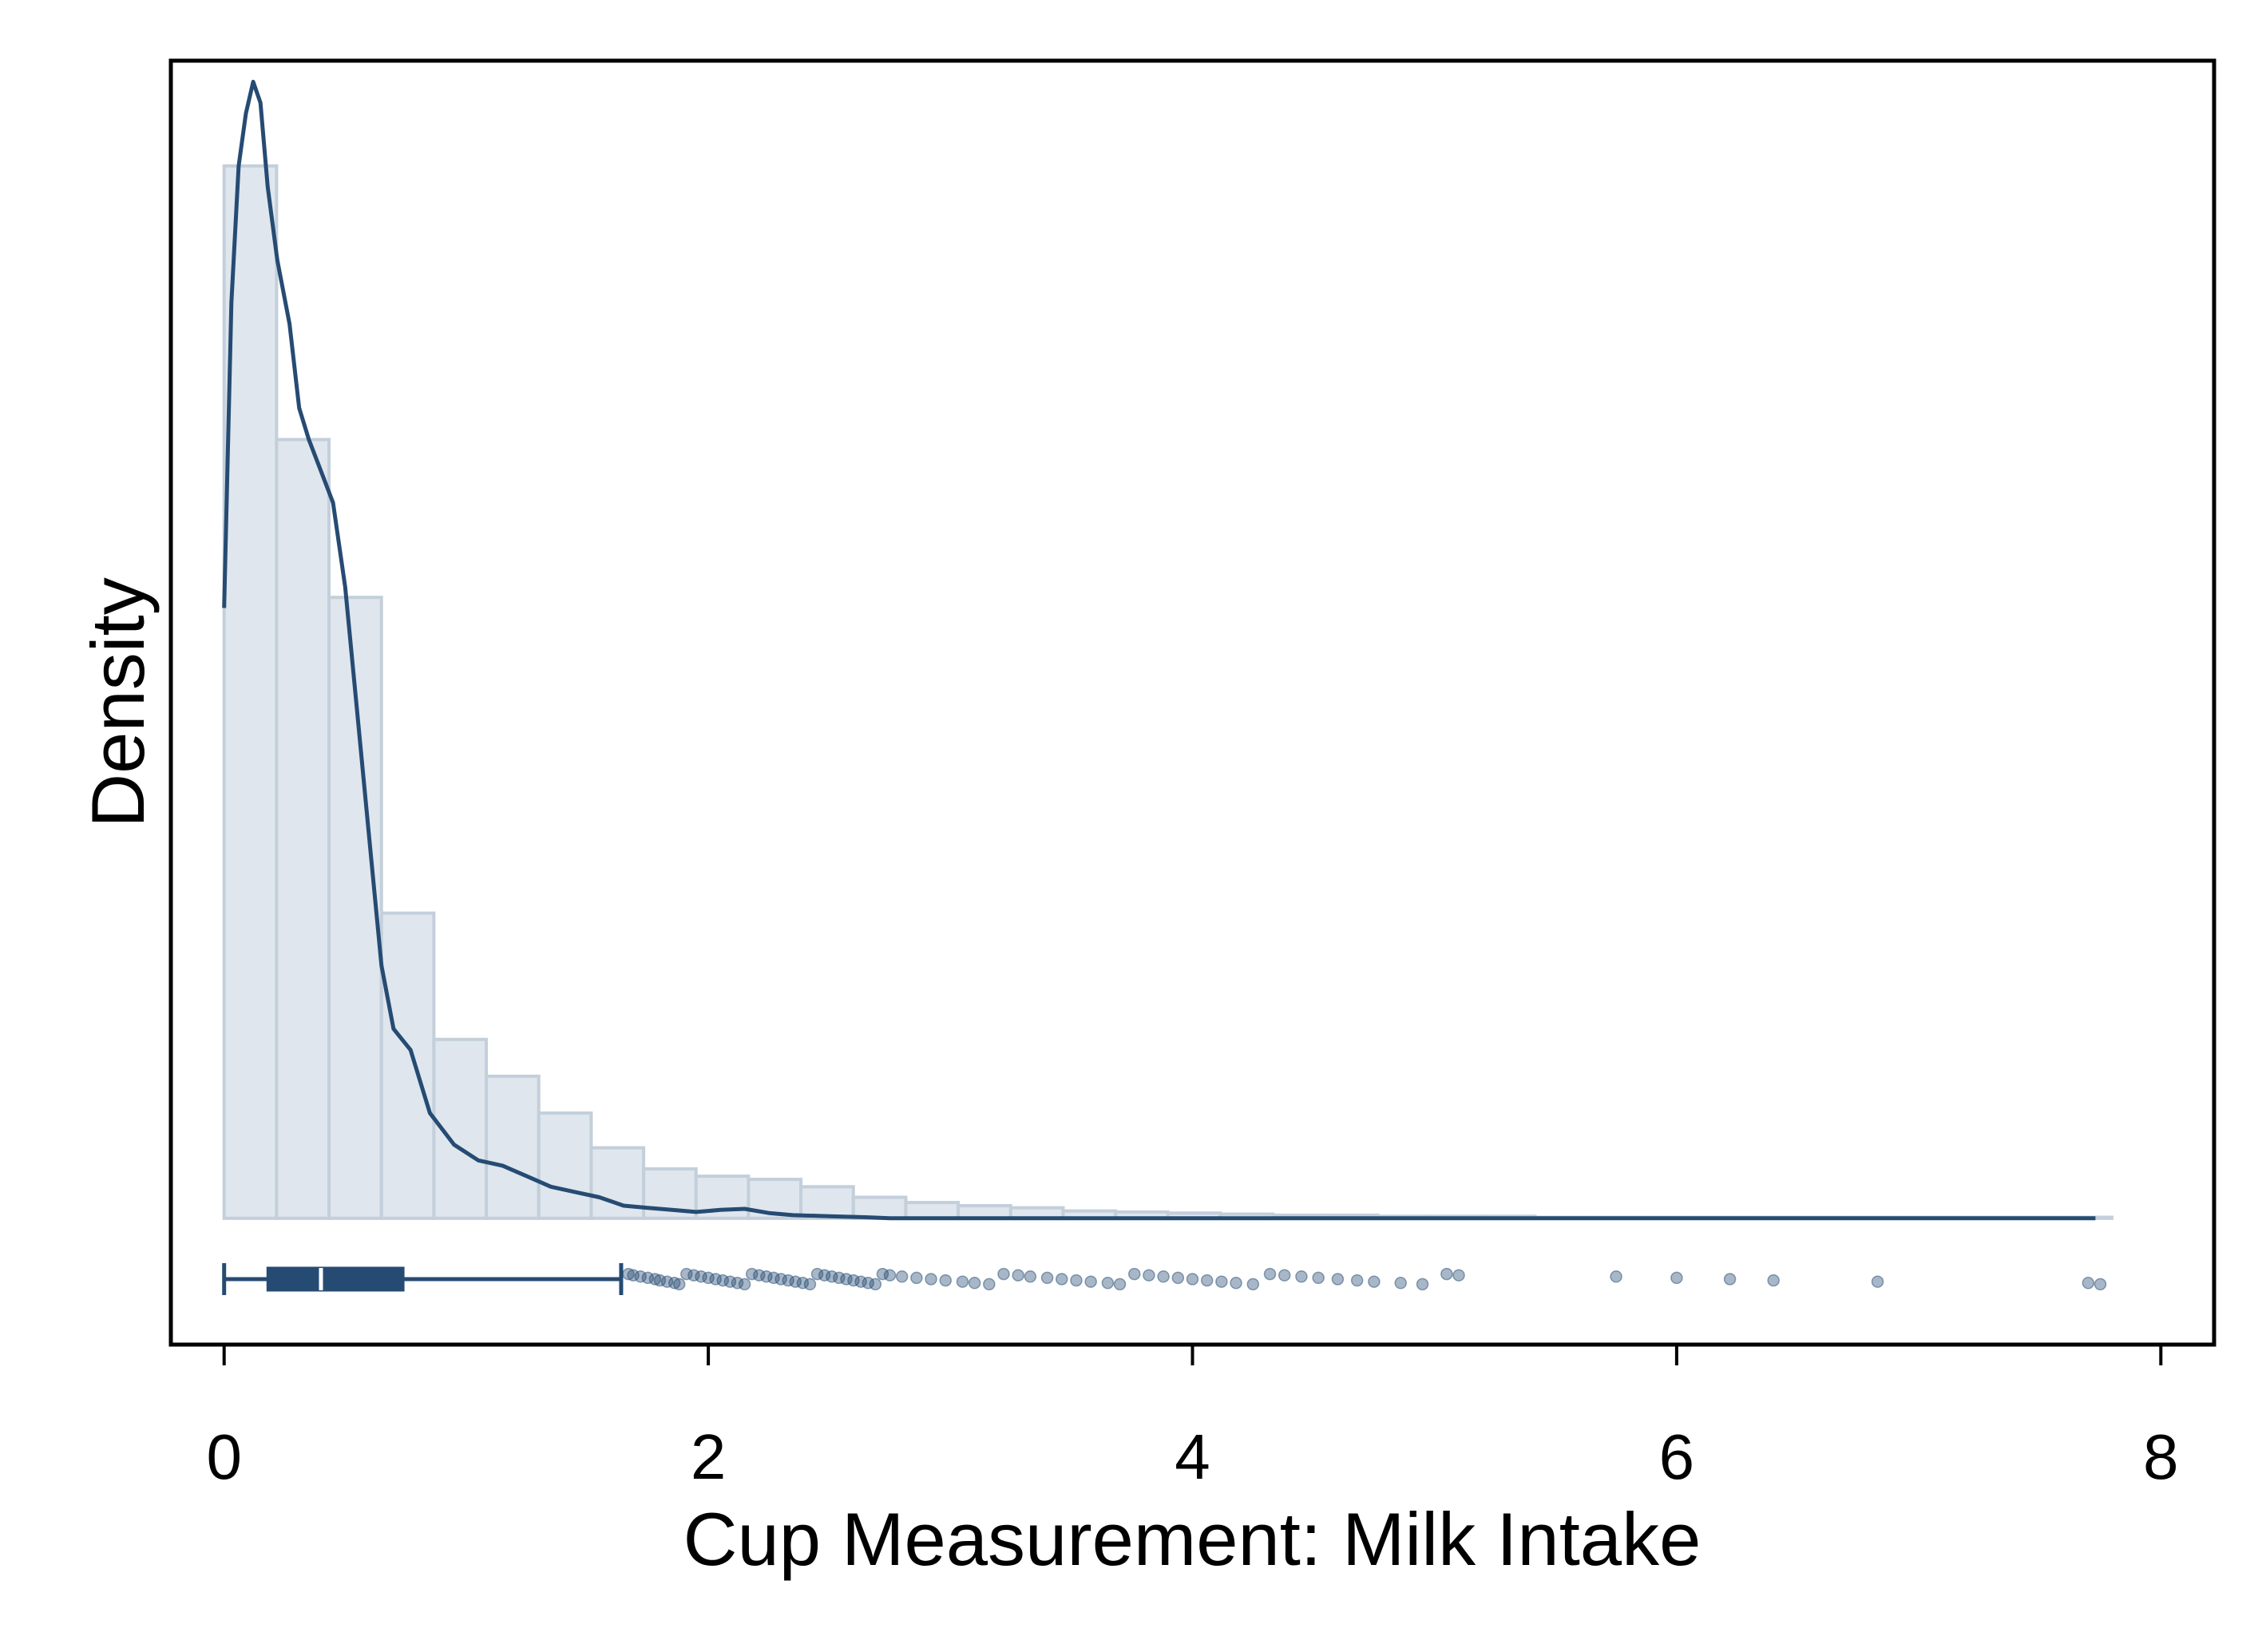 The image size is (2266, 1652). I want to click on x-tick-label: 8, so click(2161, 1457).